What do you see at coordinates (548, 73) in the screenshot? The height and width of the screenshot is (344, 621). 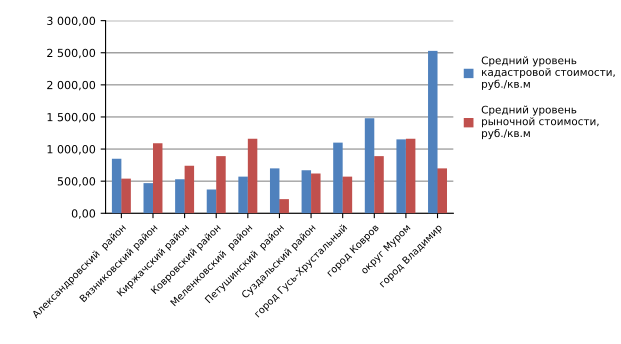 I see `legend-label: Средний уровень кадастровой стоимости, руб./кв.м` at bounding box center [548, 73].